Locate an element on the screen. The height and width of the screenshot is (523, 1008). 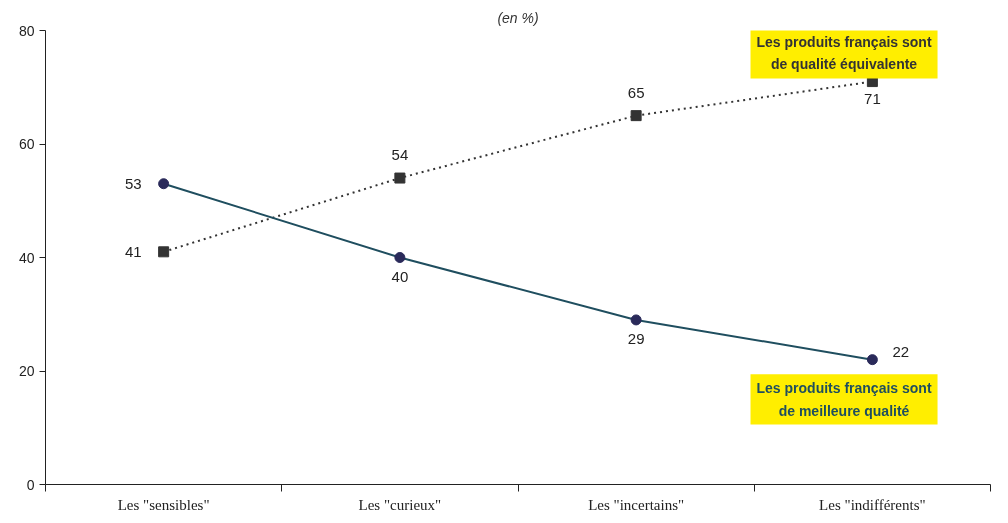
data-label: 22 is located at coordinates (901, 351).